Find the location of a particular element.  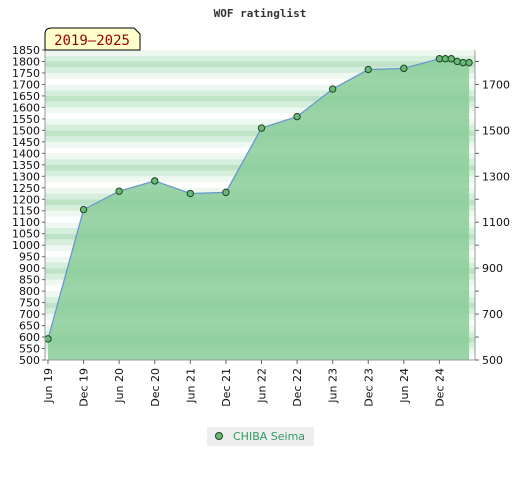

legend: CHIBA Seima is located at coordinates (260, 436).